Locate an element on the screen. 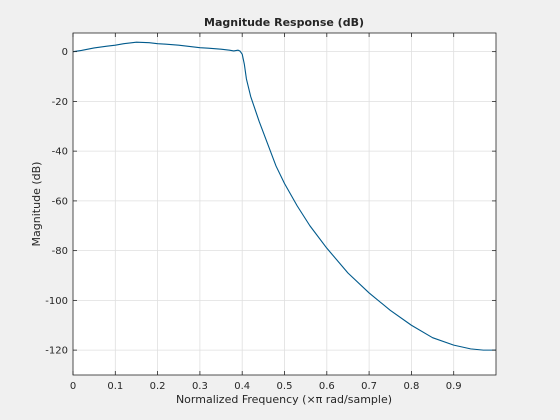  x-tick-label: 0.6 is located at coordinates (327, 386).